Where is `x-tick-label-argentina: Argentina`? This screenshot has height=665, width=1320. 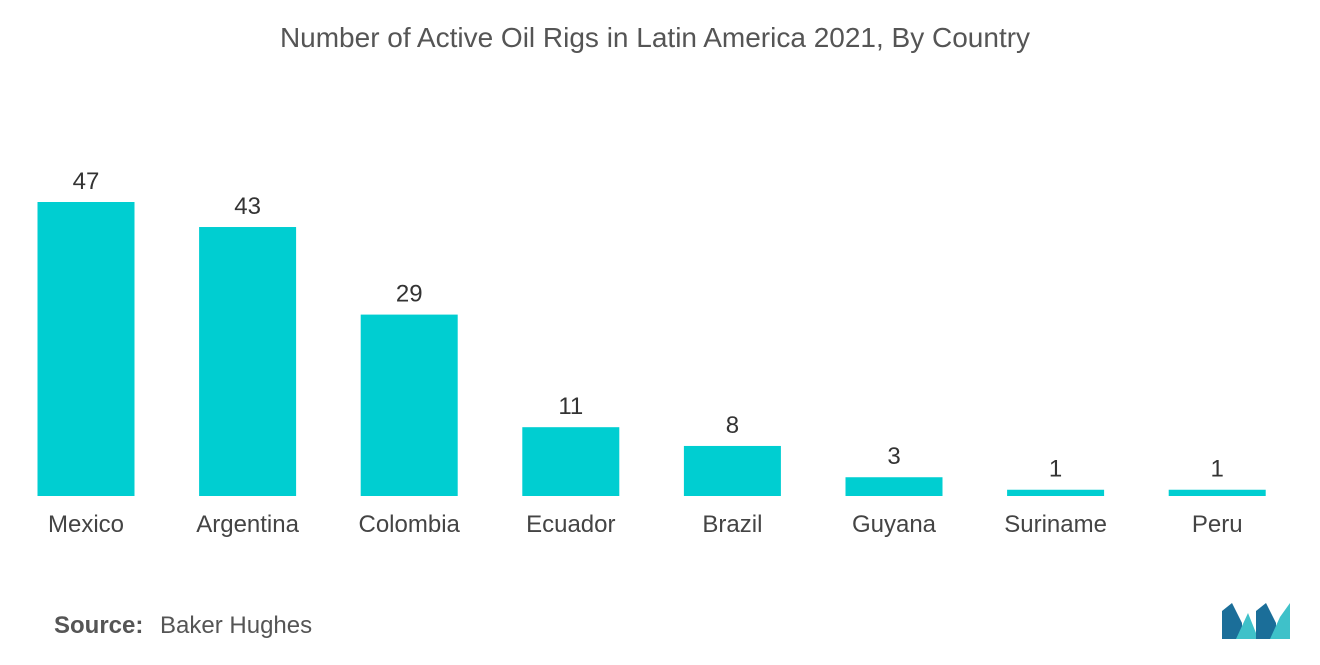
x-tick-label-argentina: Argentina is located at coordinates (247, 524).